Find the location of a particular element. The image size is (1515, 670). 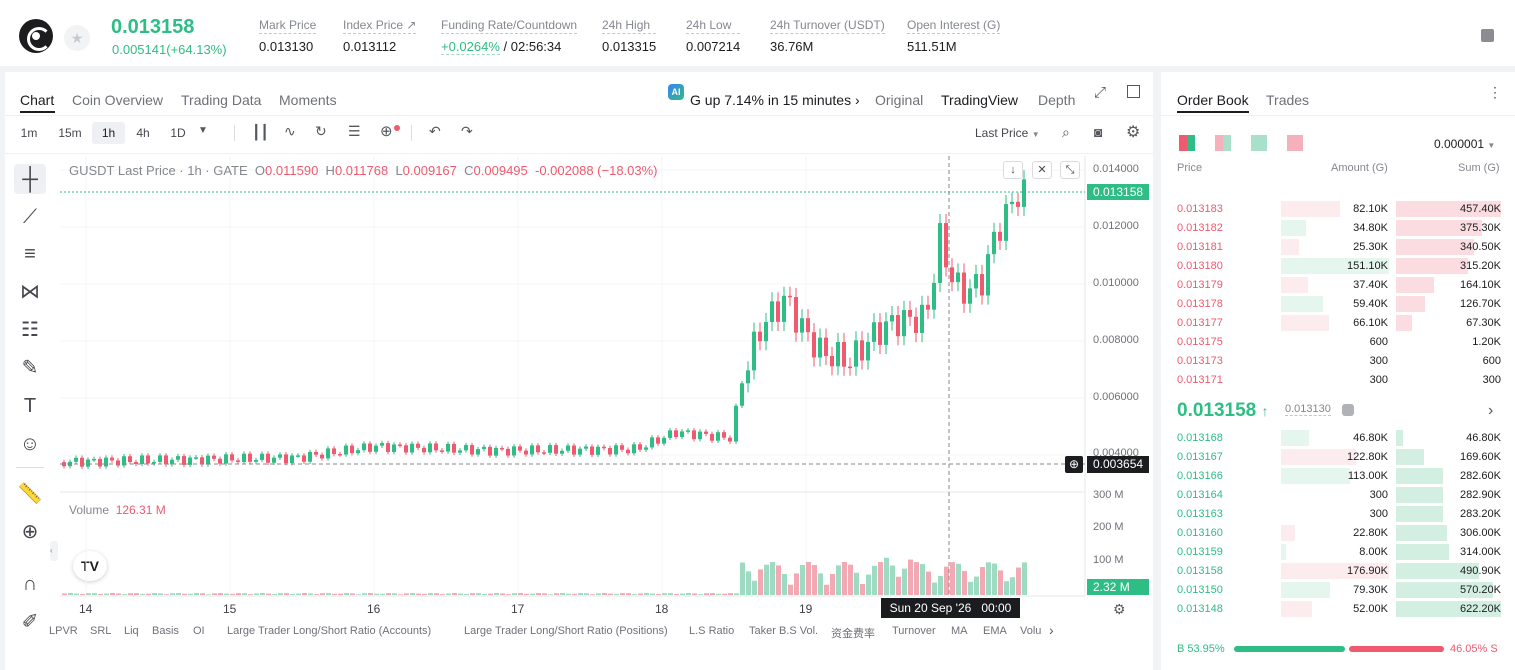

zoom-in-icon: ⊕ is located at coordinates (30, 532).